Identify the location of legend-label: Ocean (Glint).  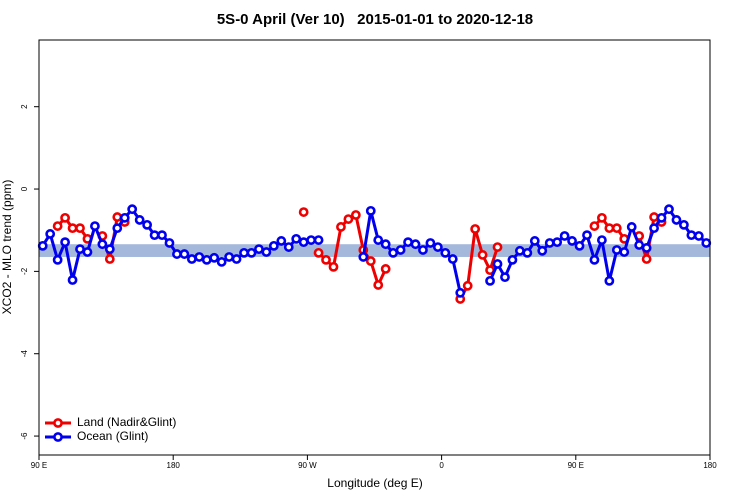
(112, 436).